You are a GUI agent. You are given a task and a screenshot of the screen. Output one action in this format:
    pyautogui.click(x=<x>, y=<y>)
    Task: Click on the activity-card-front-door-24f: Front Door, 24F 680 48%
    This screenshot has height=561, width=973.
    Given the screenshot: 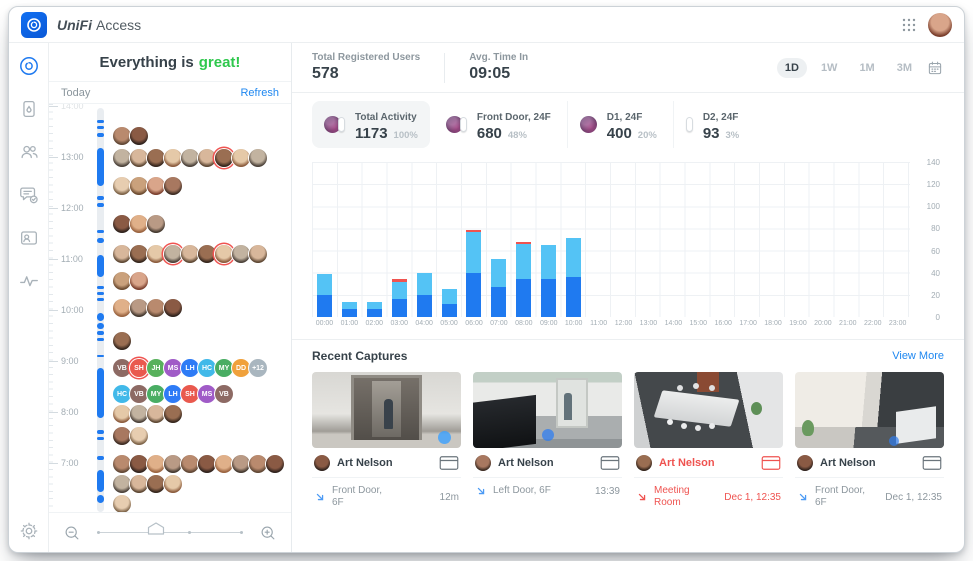 What is the action you would take?
    pyautogui.click(x=498, y=124)
    